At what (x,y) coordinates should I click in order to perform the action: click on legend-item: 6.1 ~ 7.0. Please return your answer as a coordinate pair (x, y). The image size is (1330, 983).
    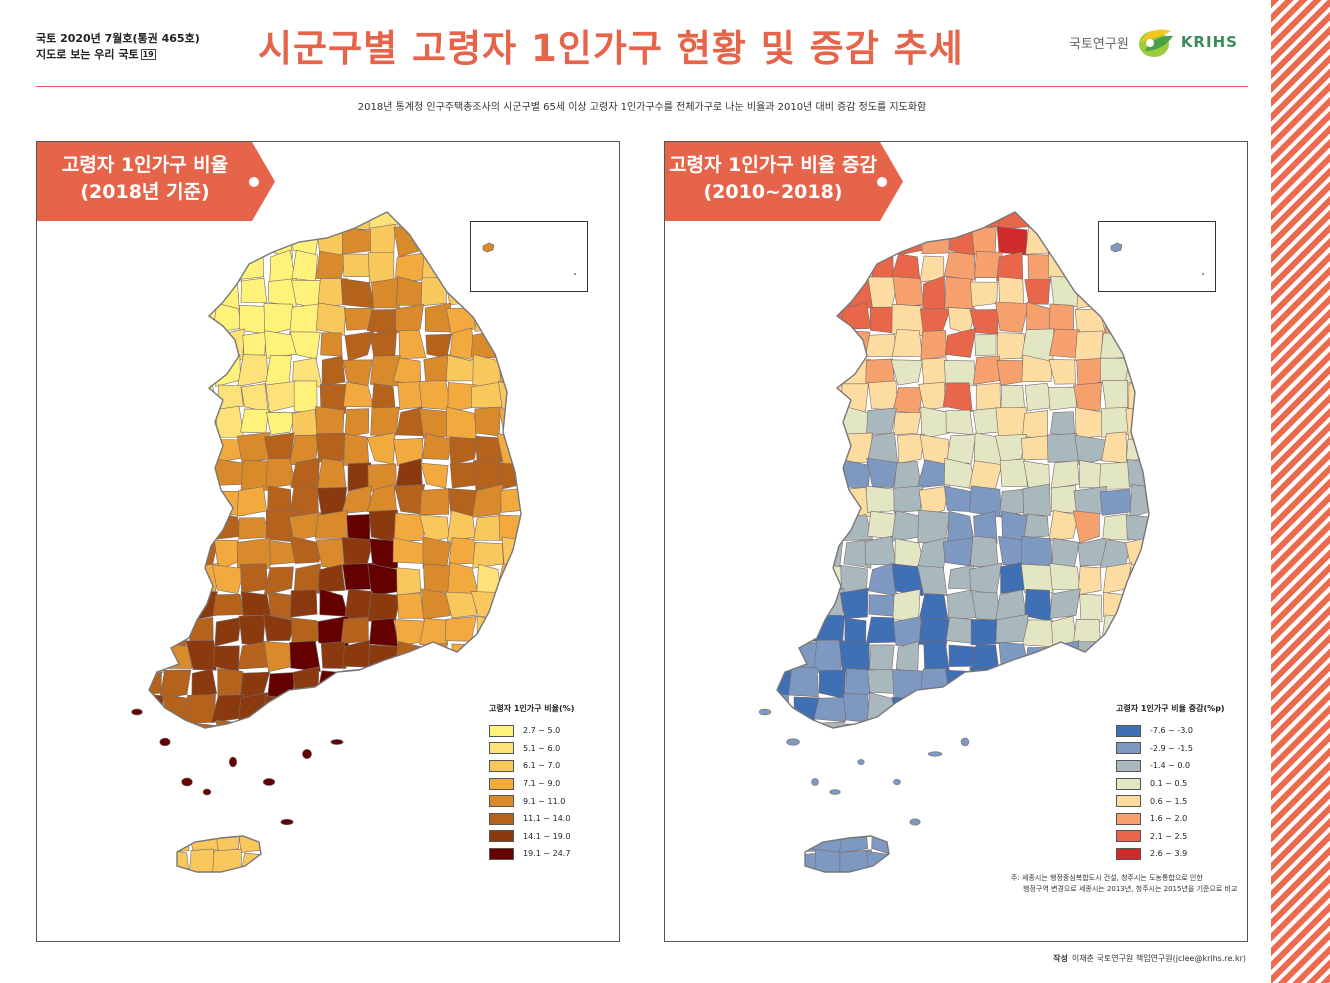
    Looking at the image, I should click on (531, 766).